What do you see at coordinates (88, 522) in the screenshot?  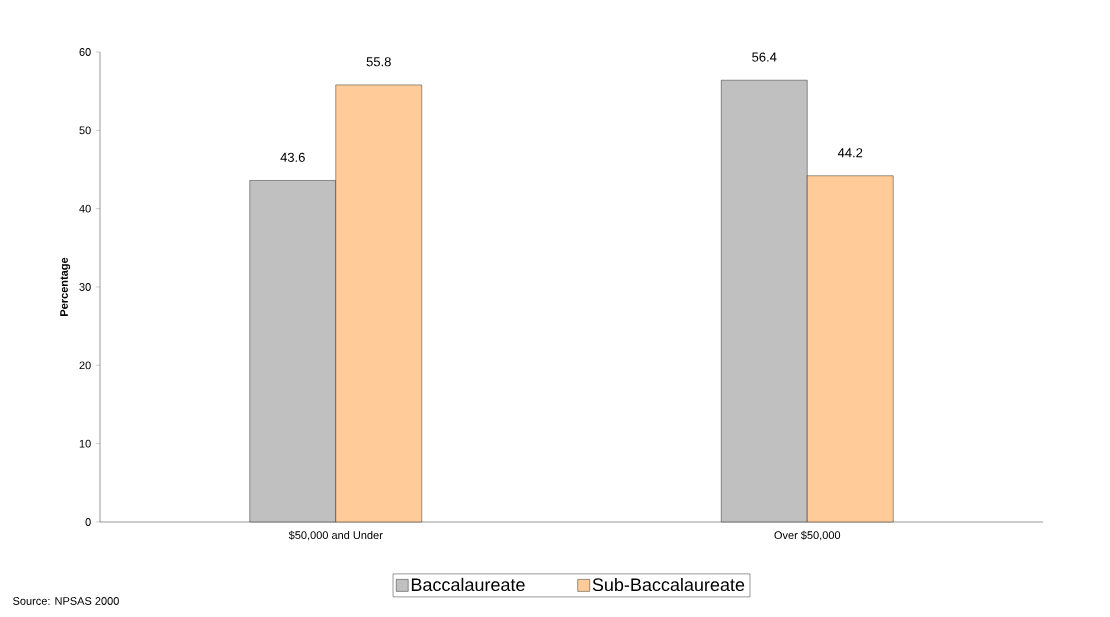 I see `y-tick-label: 0` at bounding box center [88, 522].